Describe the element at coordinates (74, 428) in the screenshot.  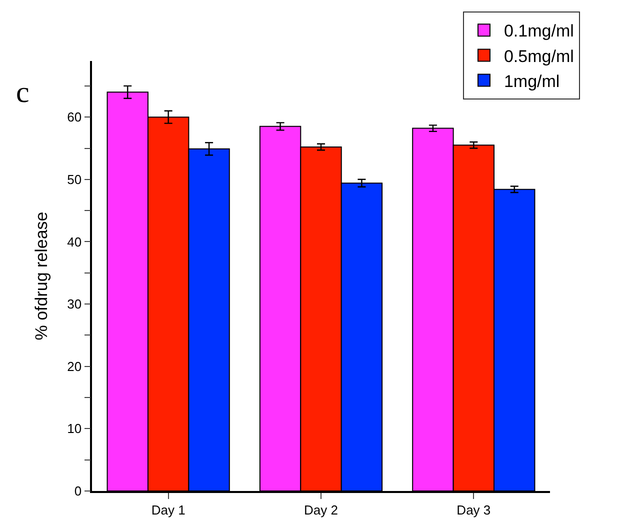
I see `y-tick-label: 10` at that location.